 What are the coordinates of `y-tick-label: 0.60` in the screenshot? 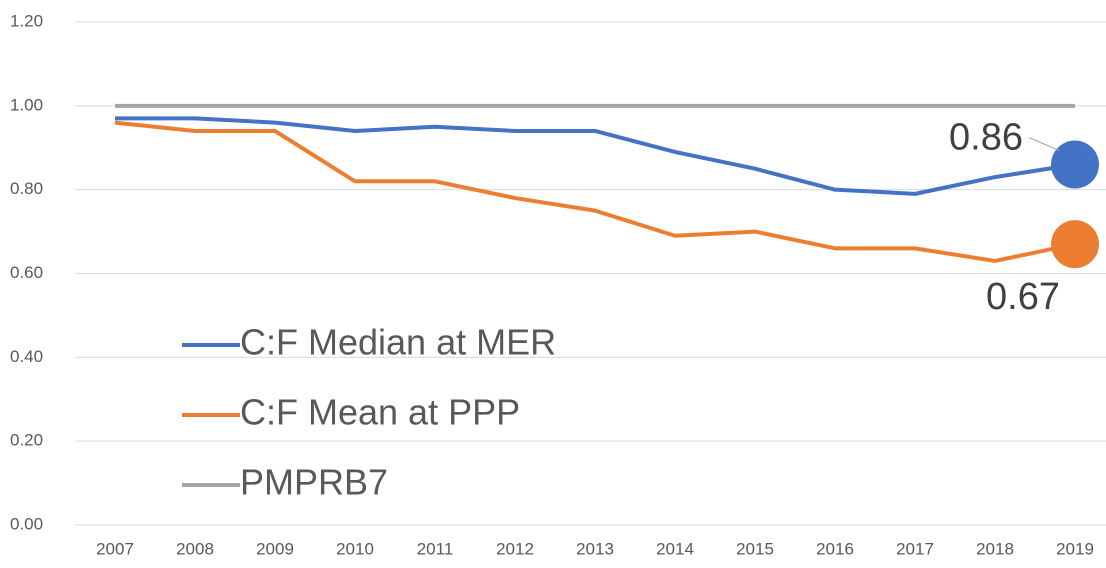 It's located at (26, 272).